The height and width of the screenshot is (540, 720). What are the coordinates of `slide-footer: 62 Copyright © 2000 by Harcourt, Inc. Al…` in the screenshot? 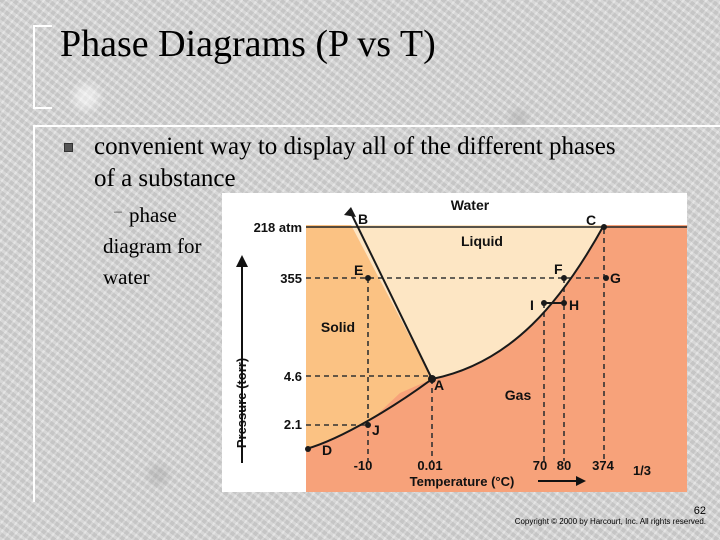 It's located at (610, 516).